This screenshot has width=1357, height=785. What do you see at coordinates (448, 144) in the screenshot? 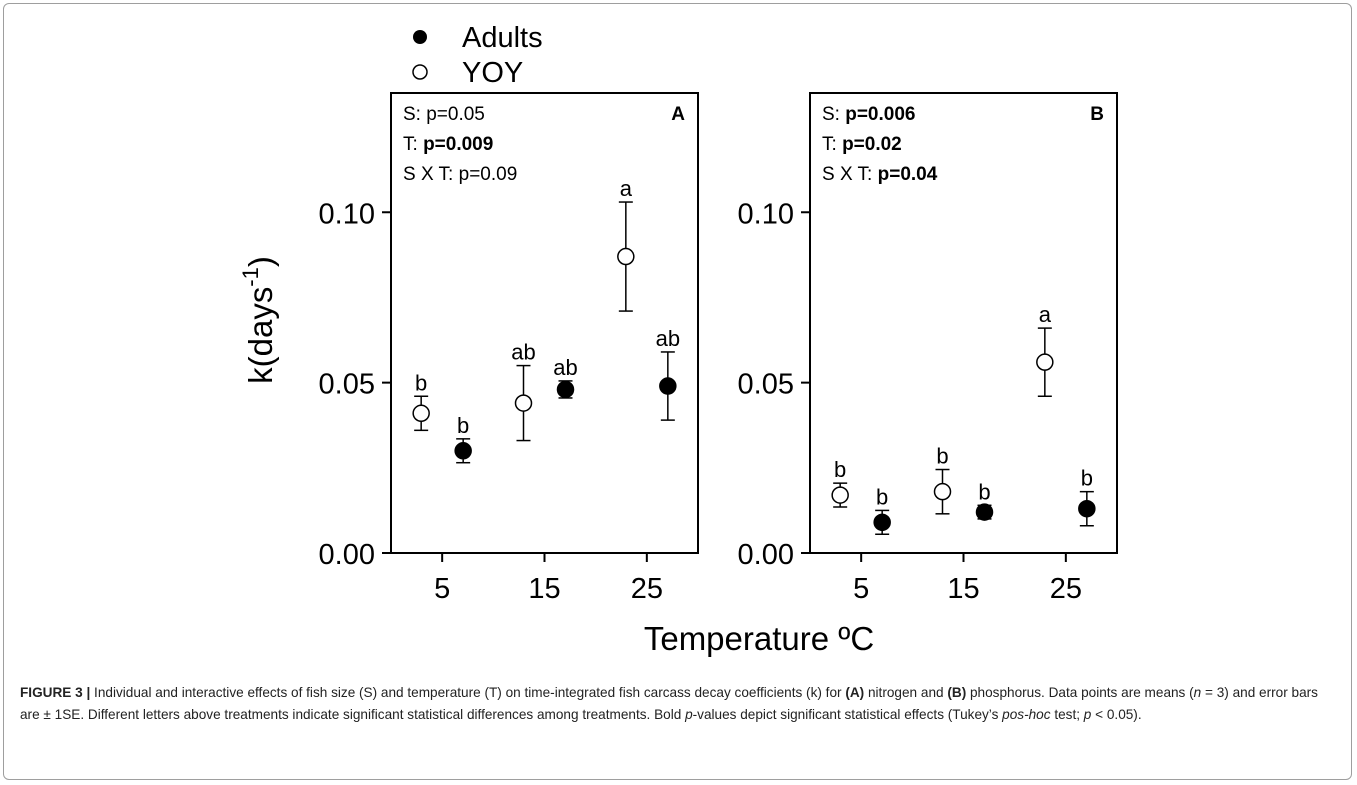
I see `panel-a-stat: T: p=0.009` at bounding box center [448, 144].